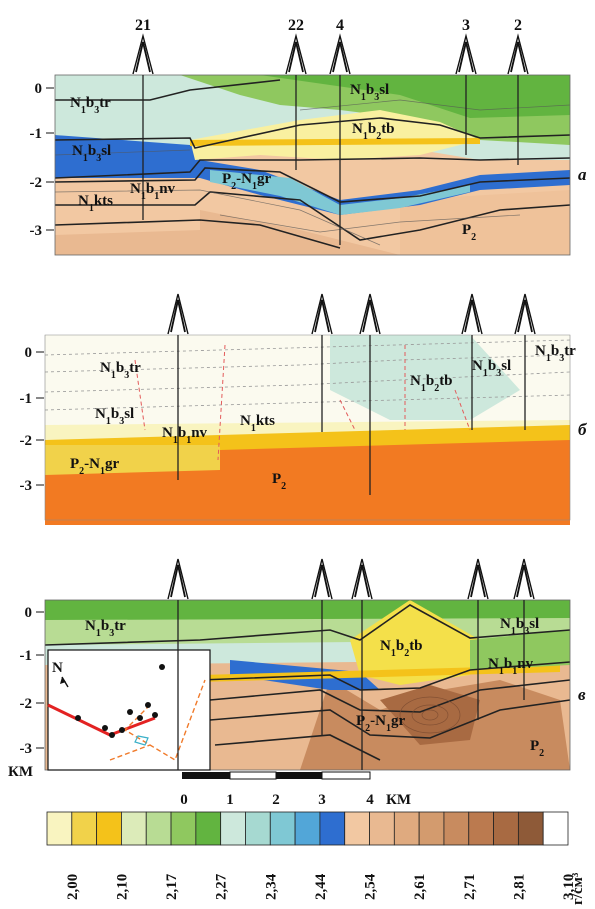 Image resolution: width=595 pixels, height=909 pixels. I want to click on scale-unit: КМ, so click(398, 800).